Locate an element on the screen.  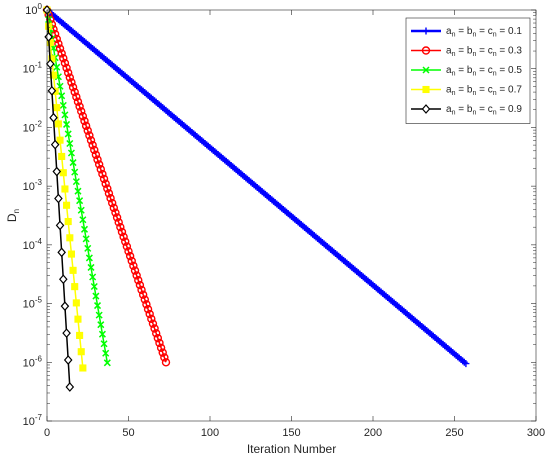
x-tick-label-4: 200 is located at coordinates (373, 433).